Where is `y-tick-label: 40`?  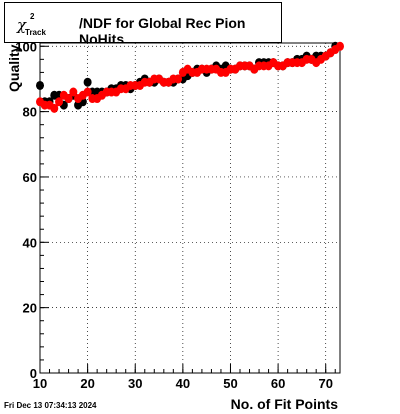 y-tick-label: 40 is located at coordinates (30, 242).